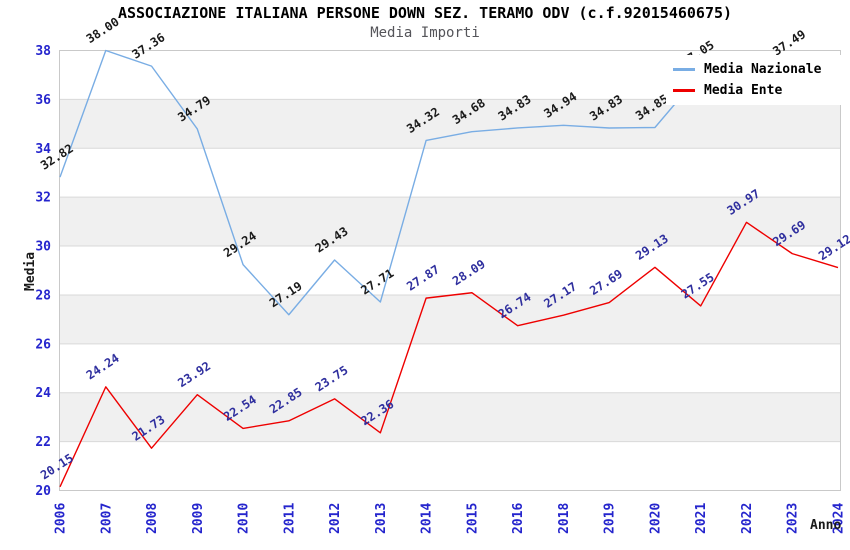 The height and width of the screenshot is (550, 850). What do you see at coordinates (149, 45) in the screenshot?
I see `value-label: 37.36` at bounding box center [149, 45].